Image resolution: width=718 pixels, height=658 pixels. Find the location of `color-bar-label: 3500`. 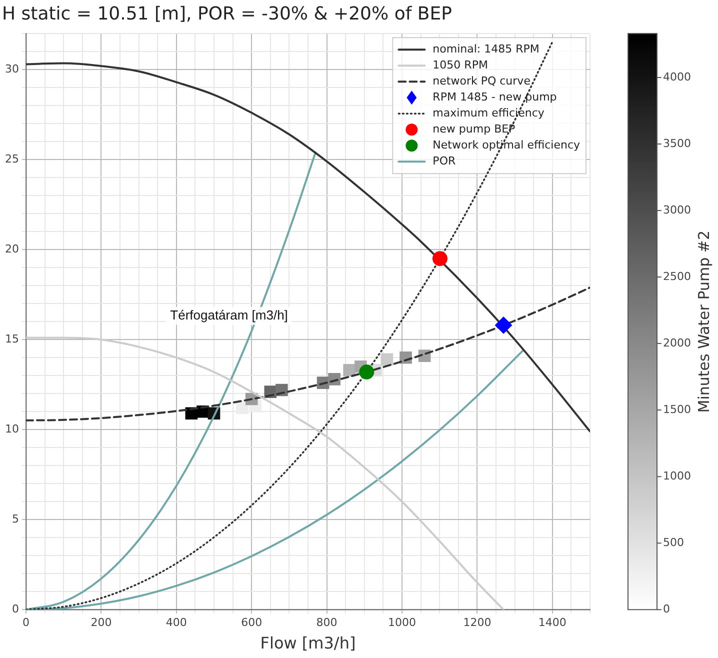

color-bar-label: 3500 is located at coordinates (677, 143).